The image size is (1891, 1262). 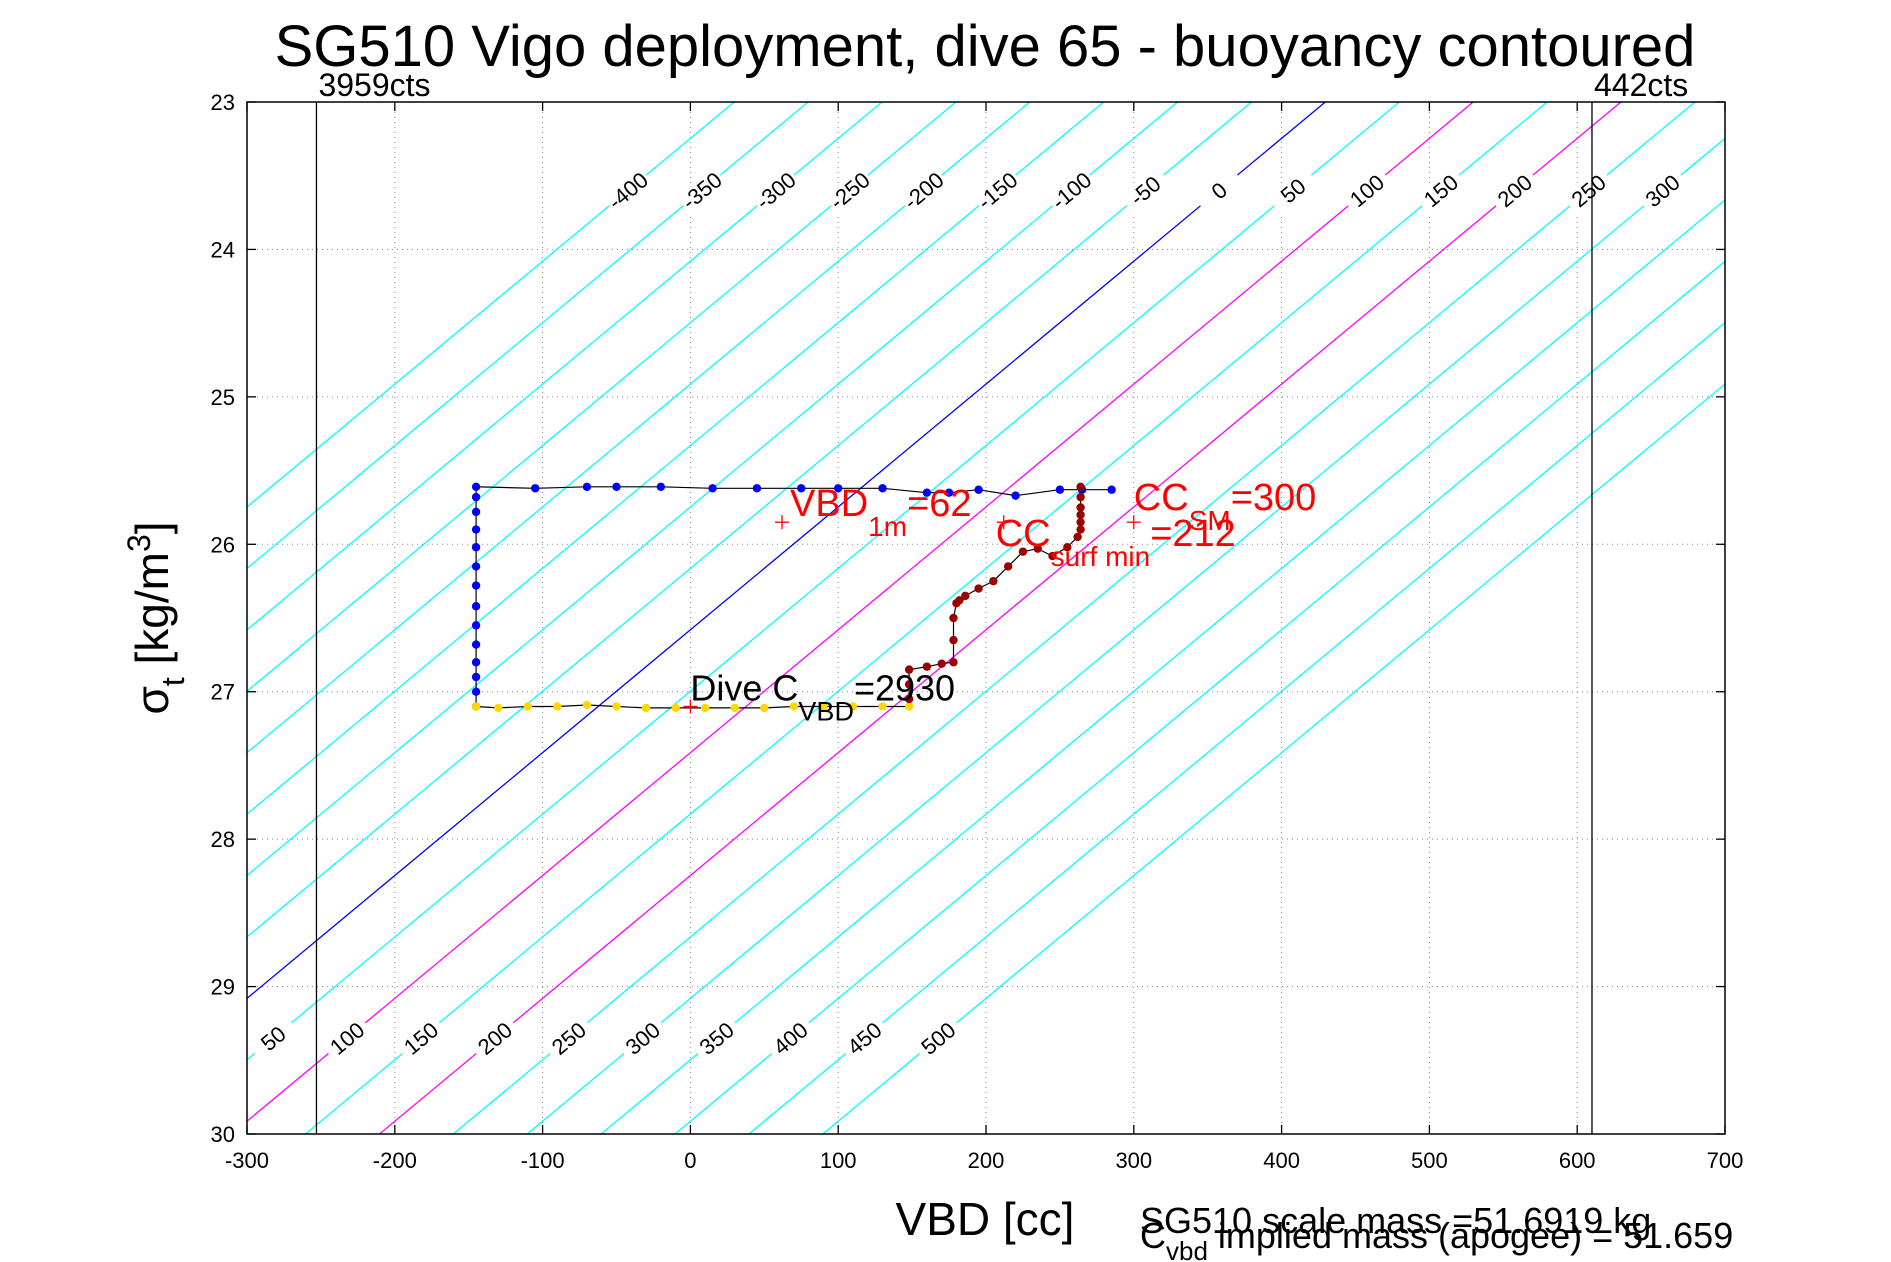 What do you see at coordinates (1133, 1160) in the screenshot?
I see `x-tick-label: 300` at bounding box center [1133, 1160].